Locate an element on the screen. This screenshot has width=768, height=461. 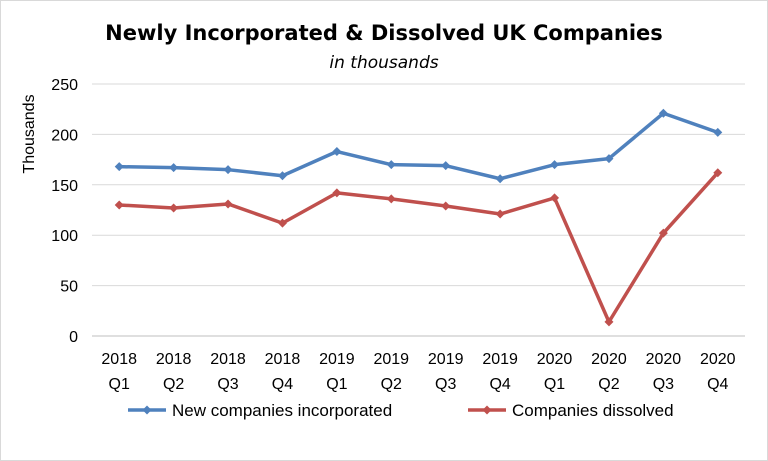
y-tick-label: 150 is located at coordinates (64, 186).